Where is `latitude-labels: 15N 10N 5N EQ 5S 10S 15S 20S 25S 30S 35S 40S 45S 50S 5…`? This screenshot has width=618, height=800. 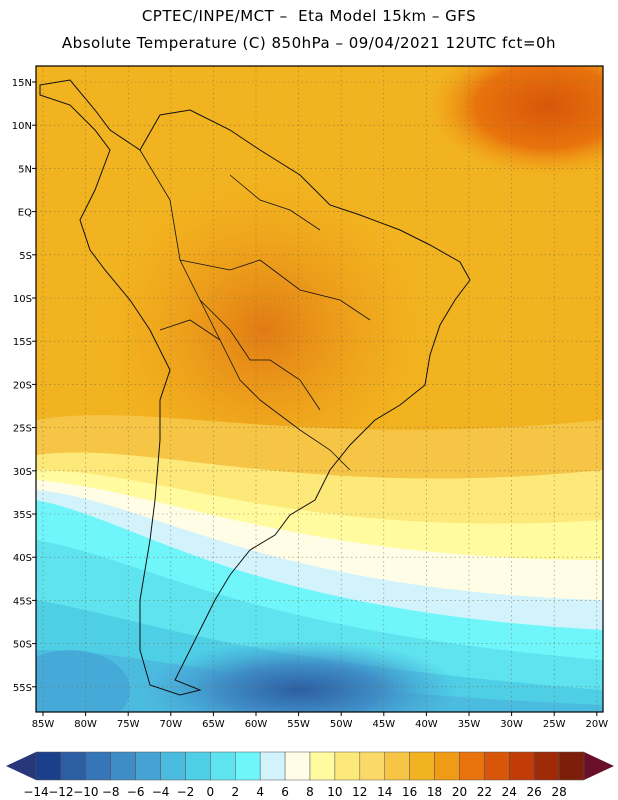
latitude-labels: 15N 10N 5N EQ 5S 10S 15S 20S 25S 30S 35S 40S 45S 50S 5… is located at coordinates (24, 386).